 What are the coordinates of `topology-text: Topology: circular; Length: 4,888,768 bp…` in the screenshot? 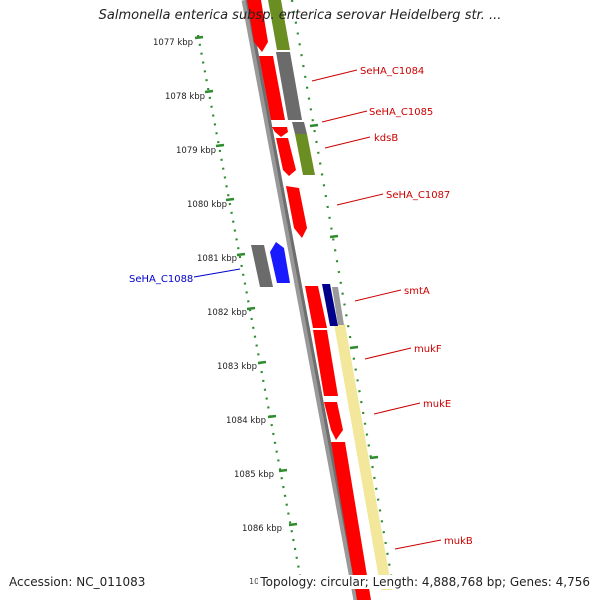 It's located at (424, 582).